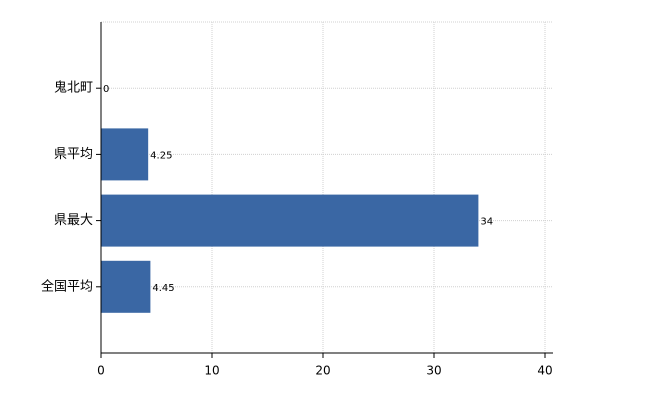  What do you see at coordinates (73, 154) in the screenshot?
I see `y-tick-label: 県平均` at bounding box center [73, 154].